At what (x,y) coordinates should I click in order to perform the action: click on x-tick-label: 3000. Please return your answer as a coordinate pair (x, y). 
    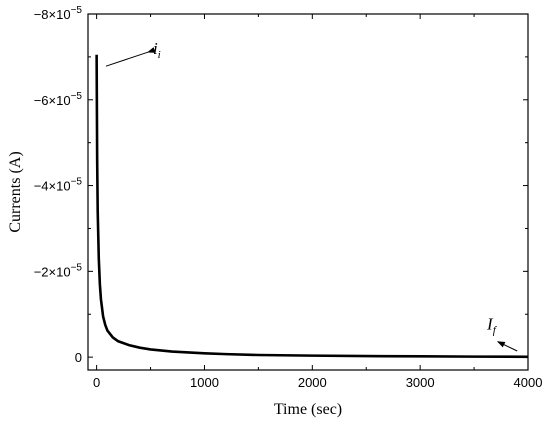
    Looking at the image, I should click on (420, 382).